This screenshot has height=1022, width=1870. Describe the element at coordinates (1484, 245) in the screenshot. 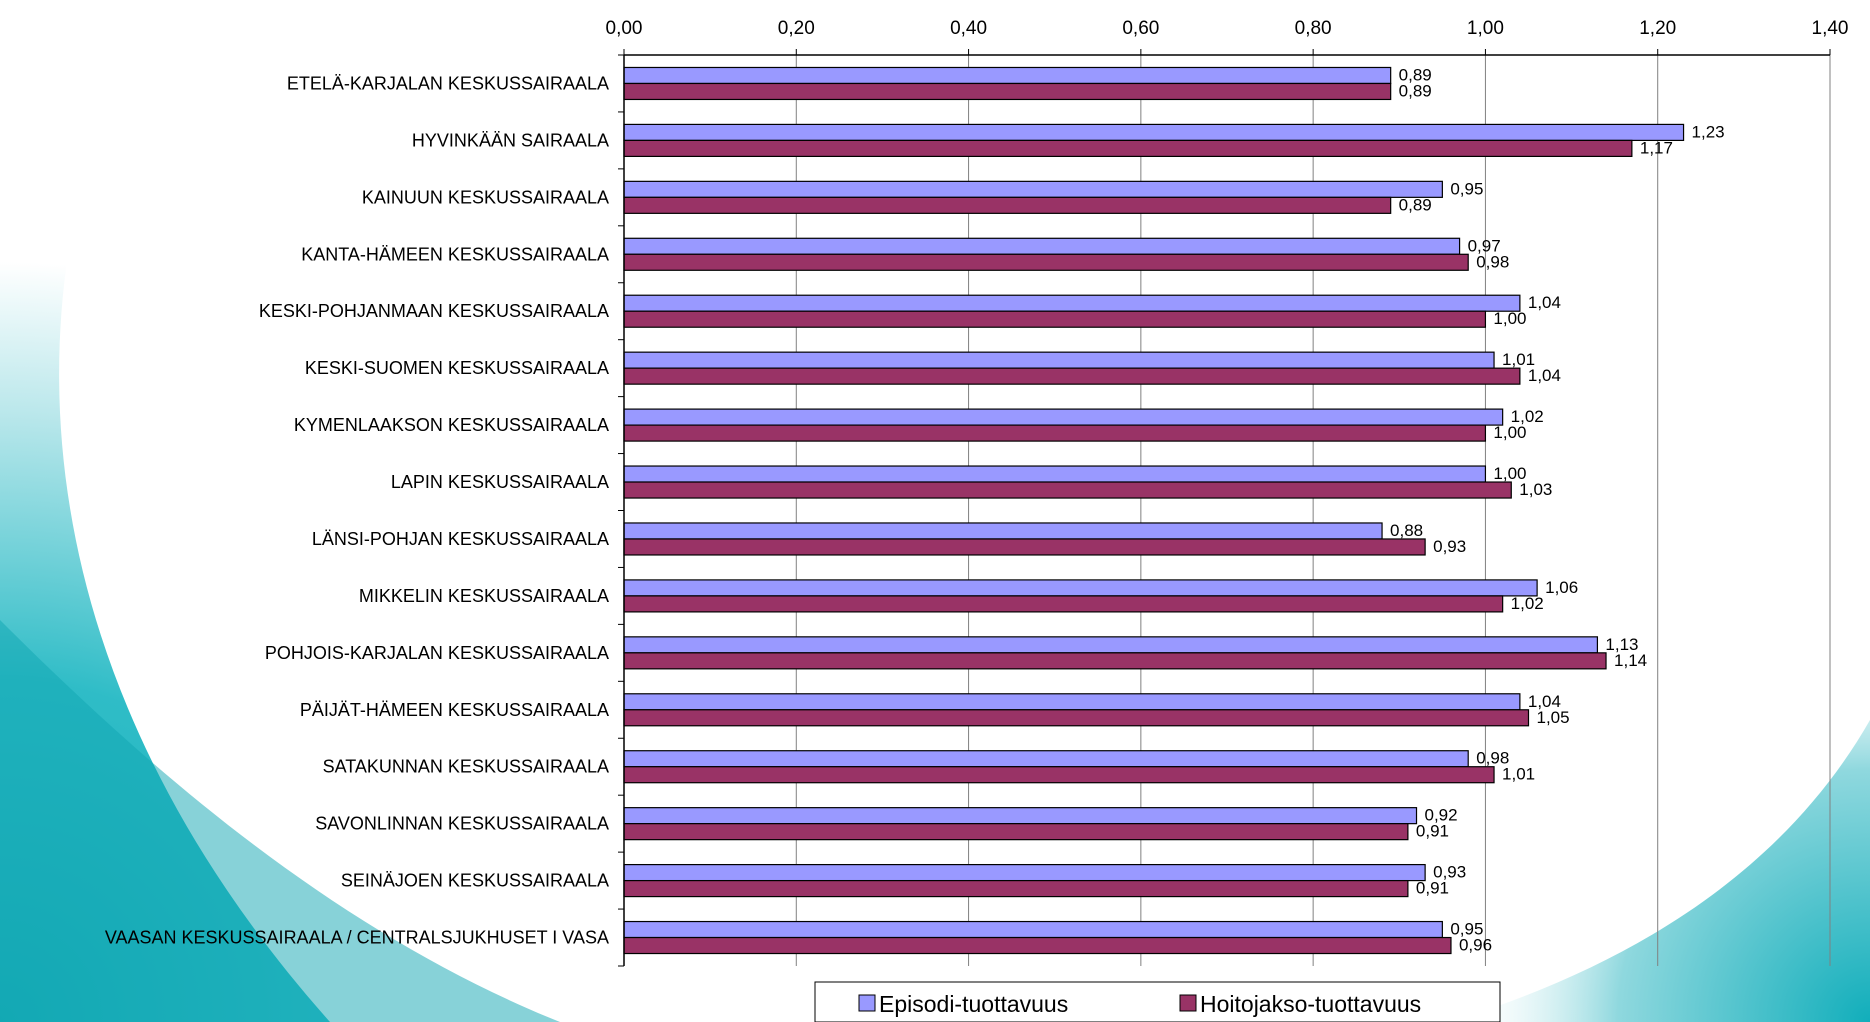

I see `value-label: 0,97` at that location.